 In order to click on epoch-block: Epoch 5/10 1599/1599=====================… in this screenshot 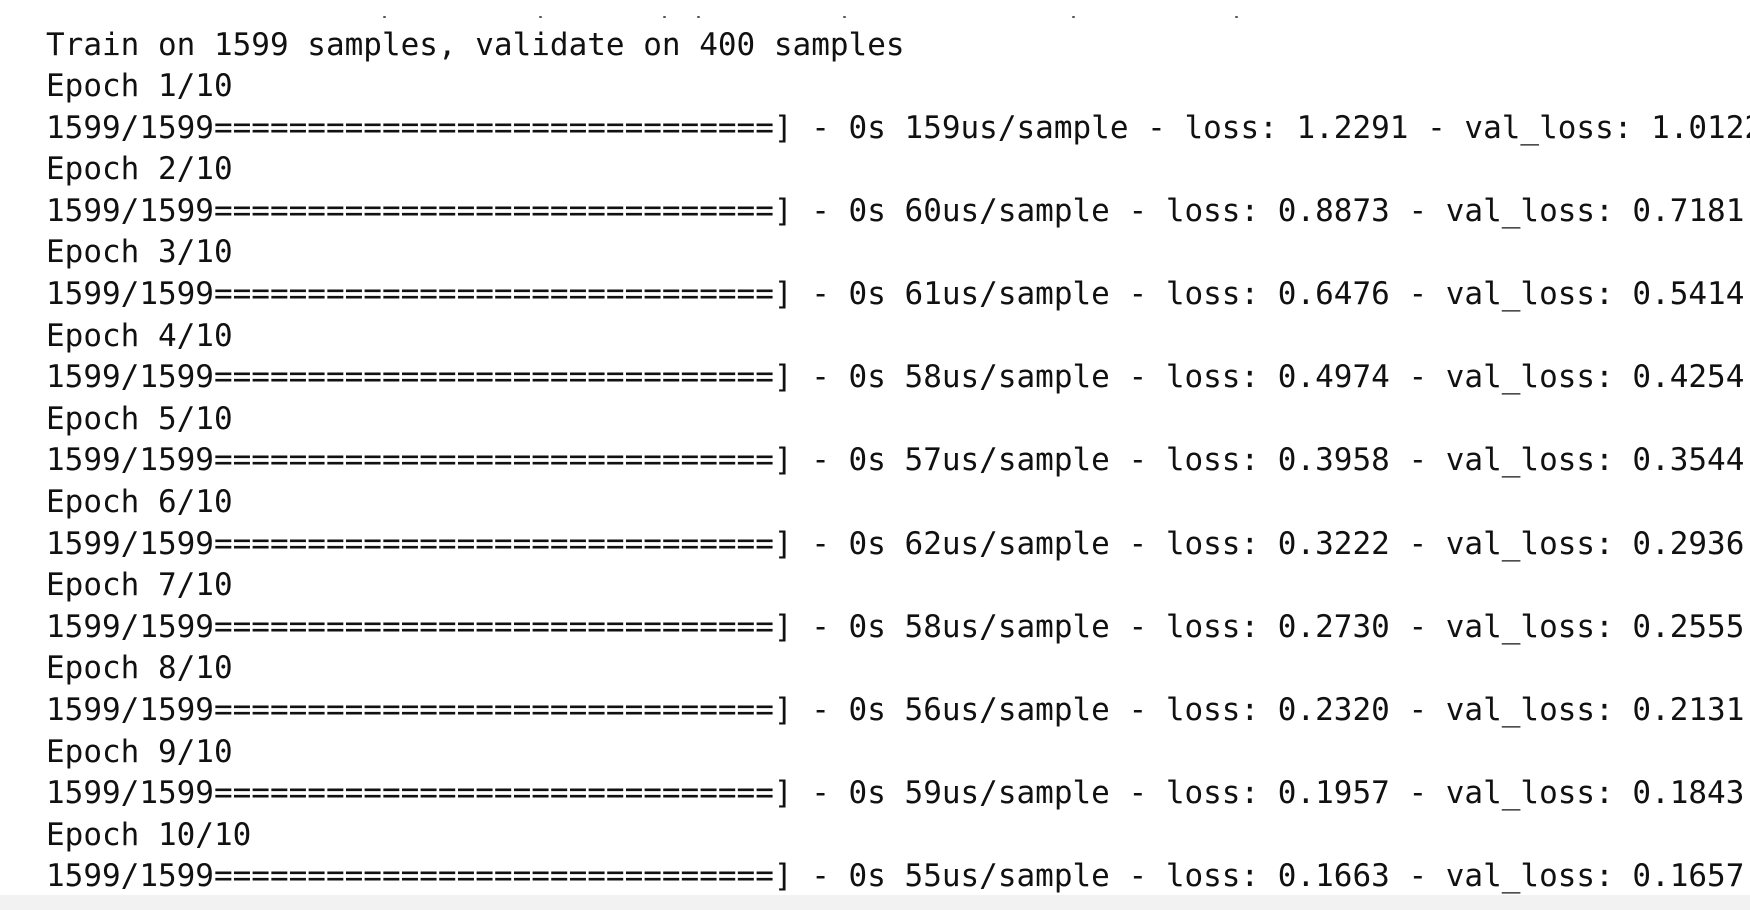, I will do `click(895, 440)`.